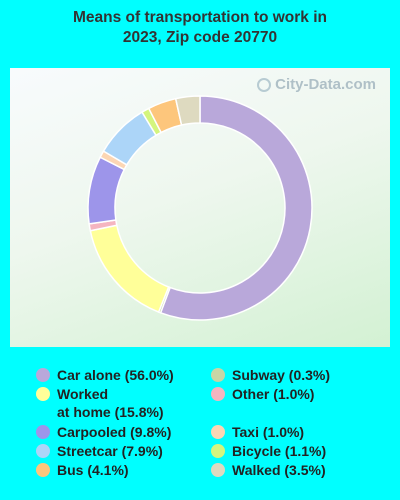  What do you see at coordinates (187, 110) in the screenshot?
I see `donut-slice-walked` at bounding box center [187, 110].